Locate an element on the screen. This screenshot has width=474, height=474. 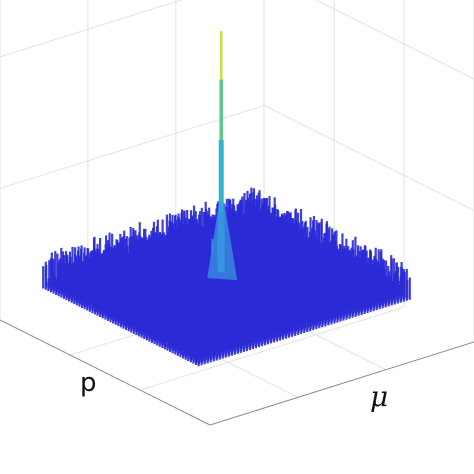
peak-base is located at coordinates (222, 241).